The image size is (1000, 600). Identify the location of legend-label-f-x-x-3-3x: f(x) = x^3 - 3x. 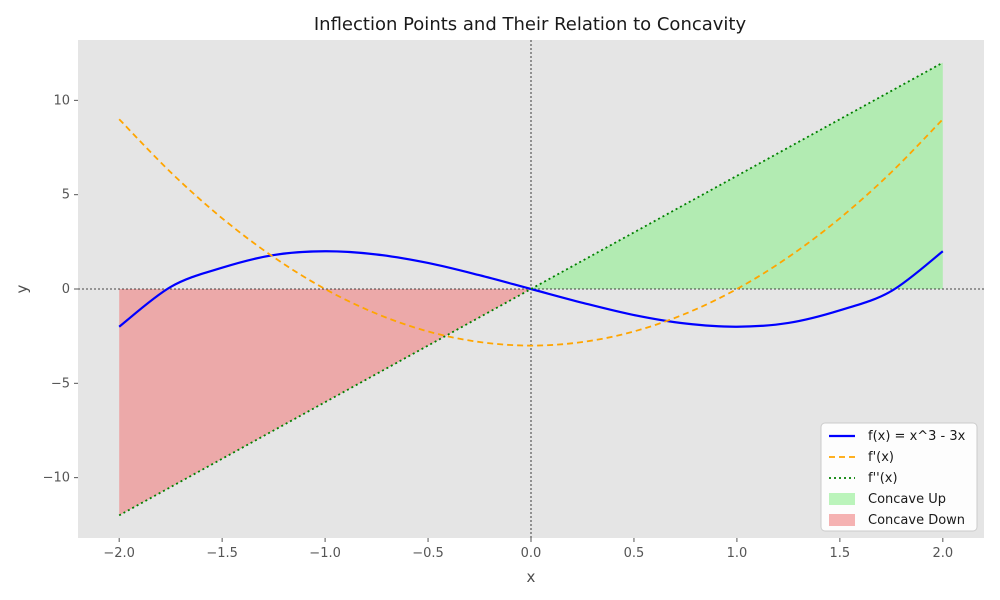
(917, 436).